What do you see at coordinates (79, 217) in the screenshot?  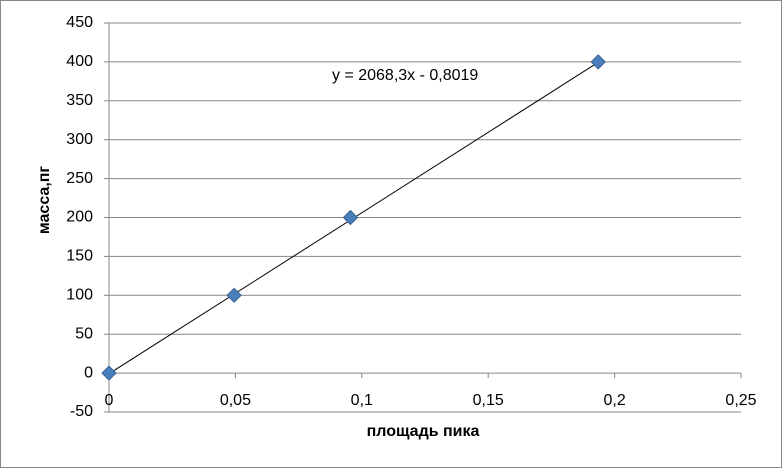 I see `y-tick-label: 200` at bounding box center [79, 217].